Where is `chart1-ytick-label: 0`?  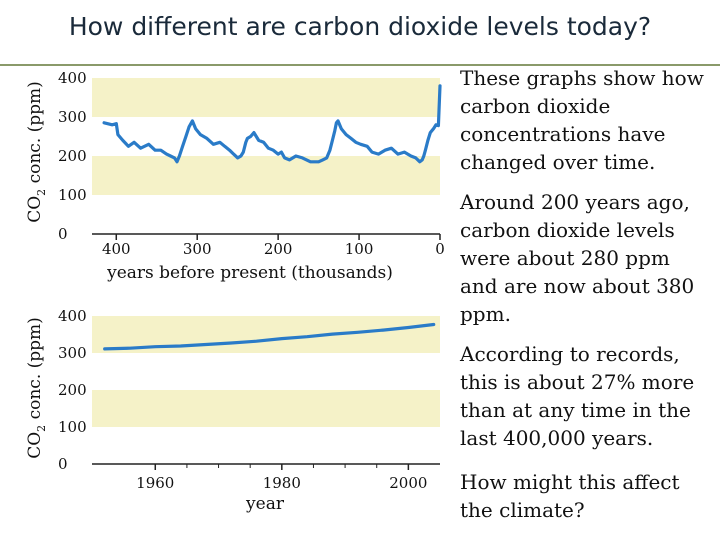
chart1-ytick-label: 0 is located at coordinates (63, 234).